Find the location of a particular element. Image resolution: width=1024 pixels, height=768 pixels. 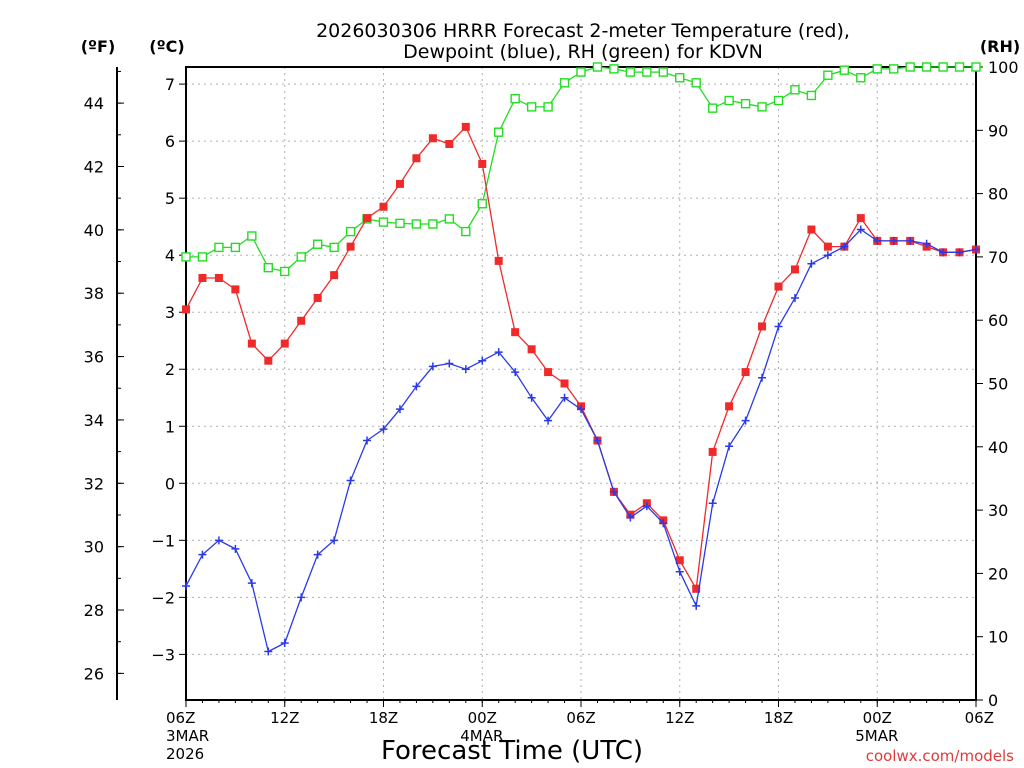

time-tick-label: 12Z is located at coordinates (284, 718).